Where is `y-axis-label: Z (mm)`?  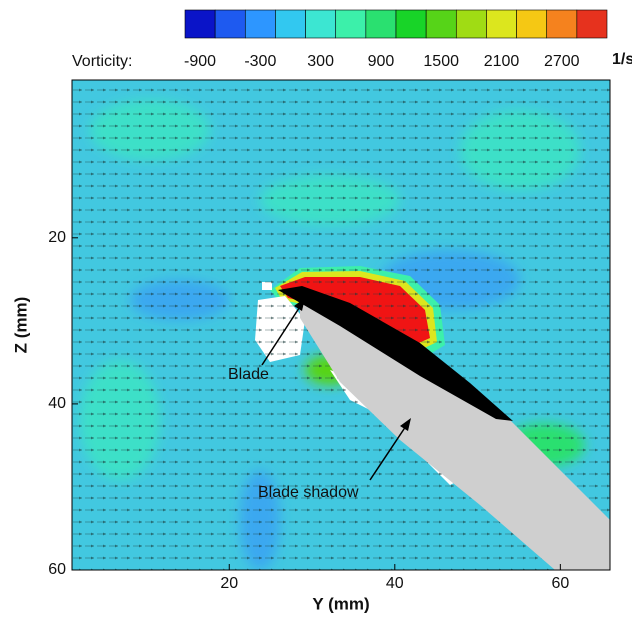 y-axis-label: Z (mm) is located at coordinates (20, 325).